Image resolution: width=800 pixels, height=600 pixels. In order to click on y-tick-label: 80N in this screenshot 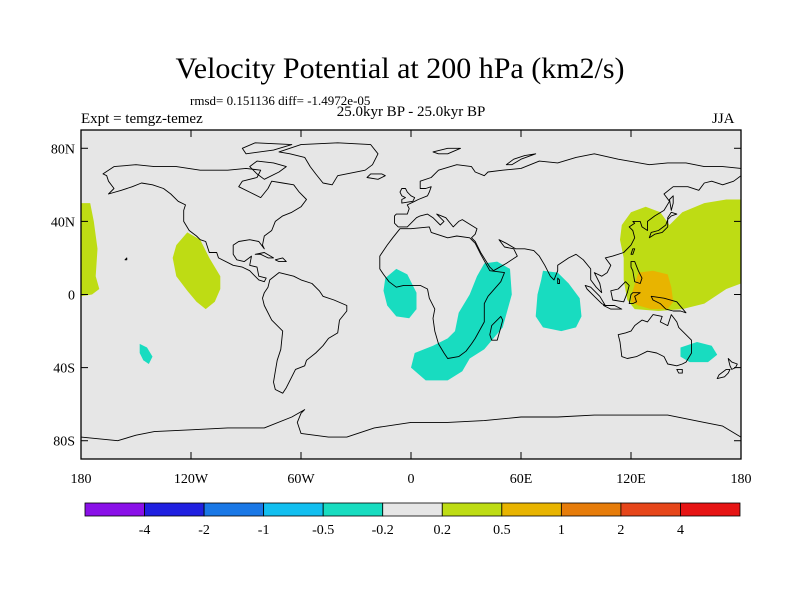, I will do `click(63, 149)`.